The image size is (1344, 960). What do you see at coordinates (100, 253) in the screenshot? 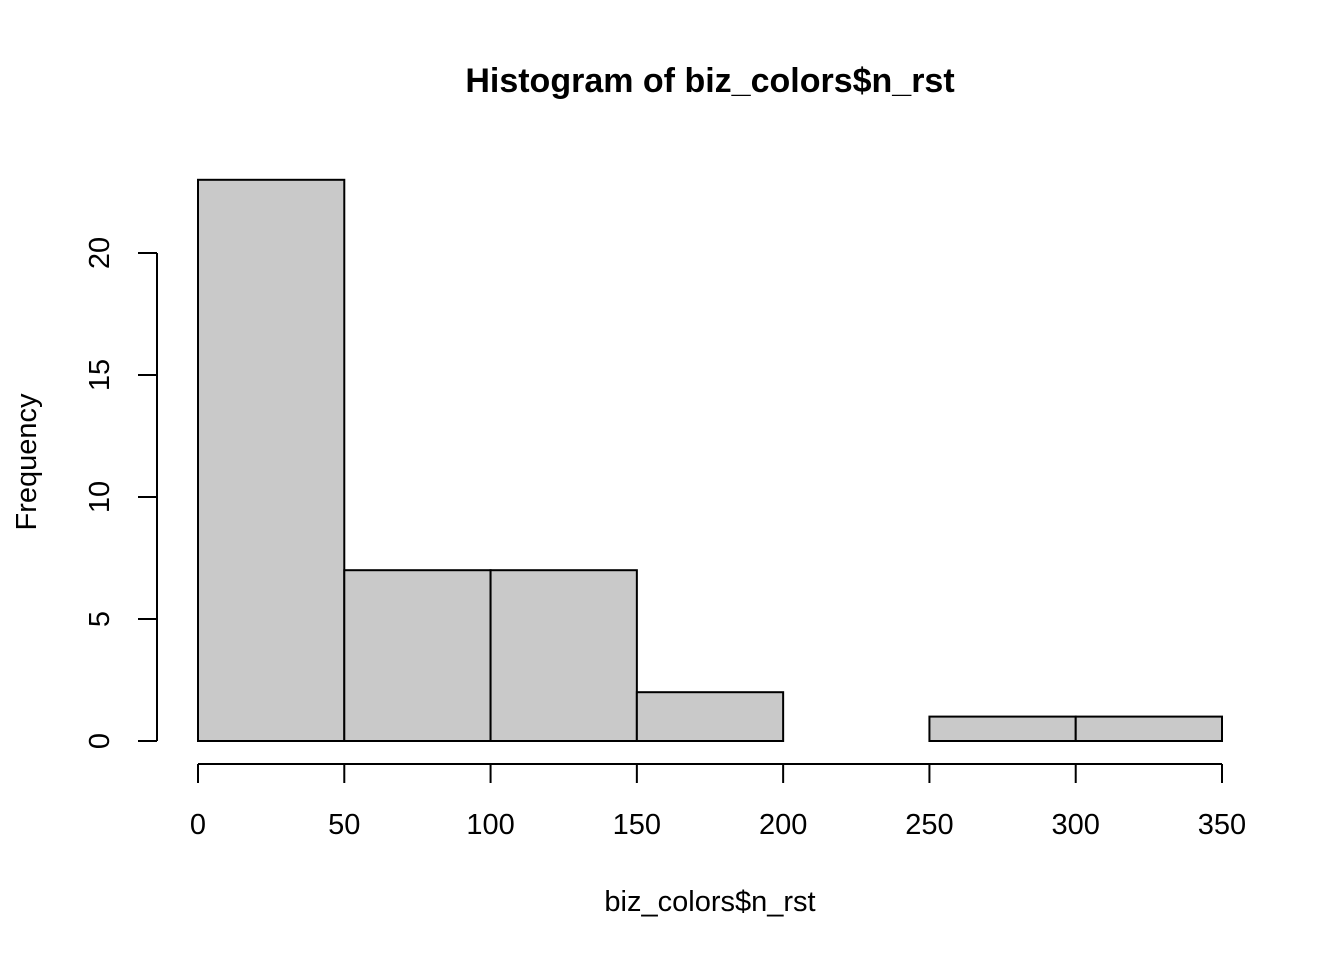
I see `y-tick-label: 20` at bounding box center [100, 253].